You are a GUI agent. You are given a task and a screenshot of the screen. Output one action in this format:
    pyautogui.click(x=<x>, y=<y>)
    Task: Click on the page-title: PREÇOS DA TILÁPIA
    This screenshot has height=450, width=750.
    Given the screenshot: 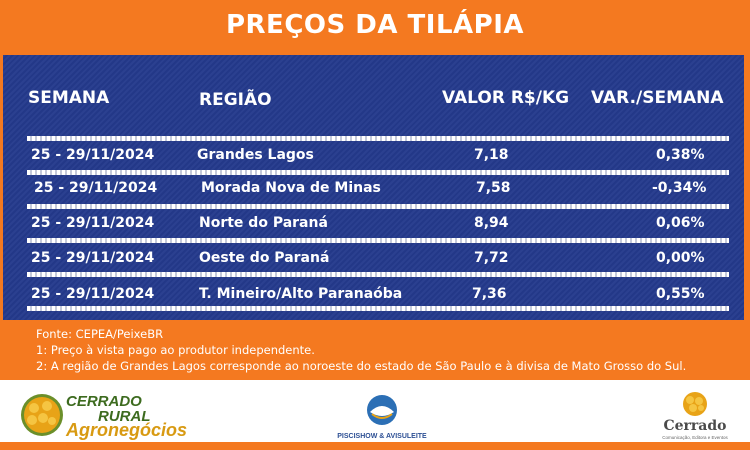 What is the action you would take?
    pyautogui.click(x=374, y=25)
    